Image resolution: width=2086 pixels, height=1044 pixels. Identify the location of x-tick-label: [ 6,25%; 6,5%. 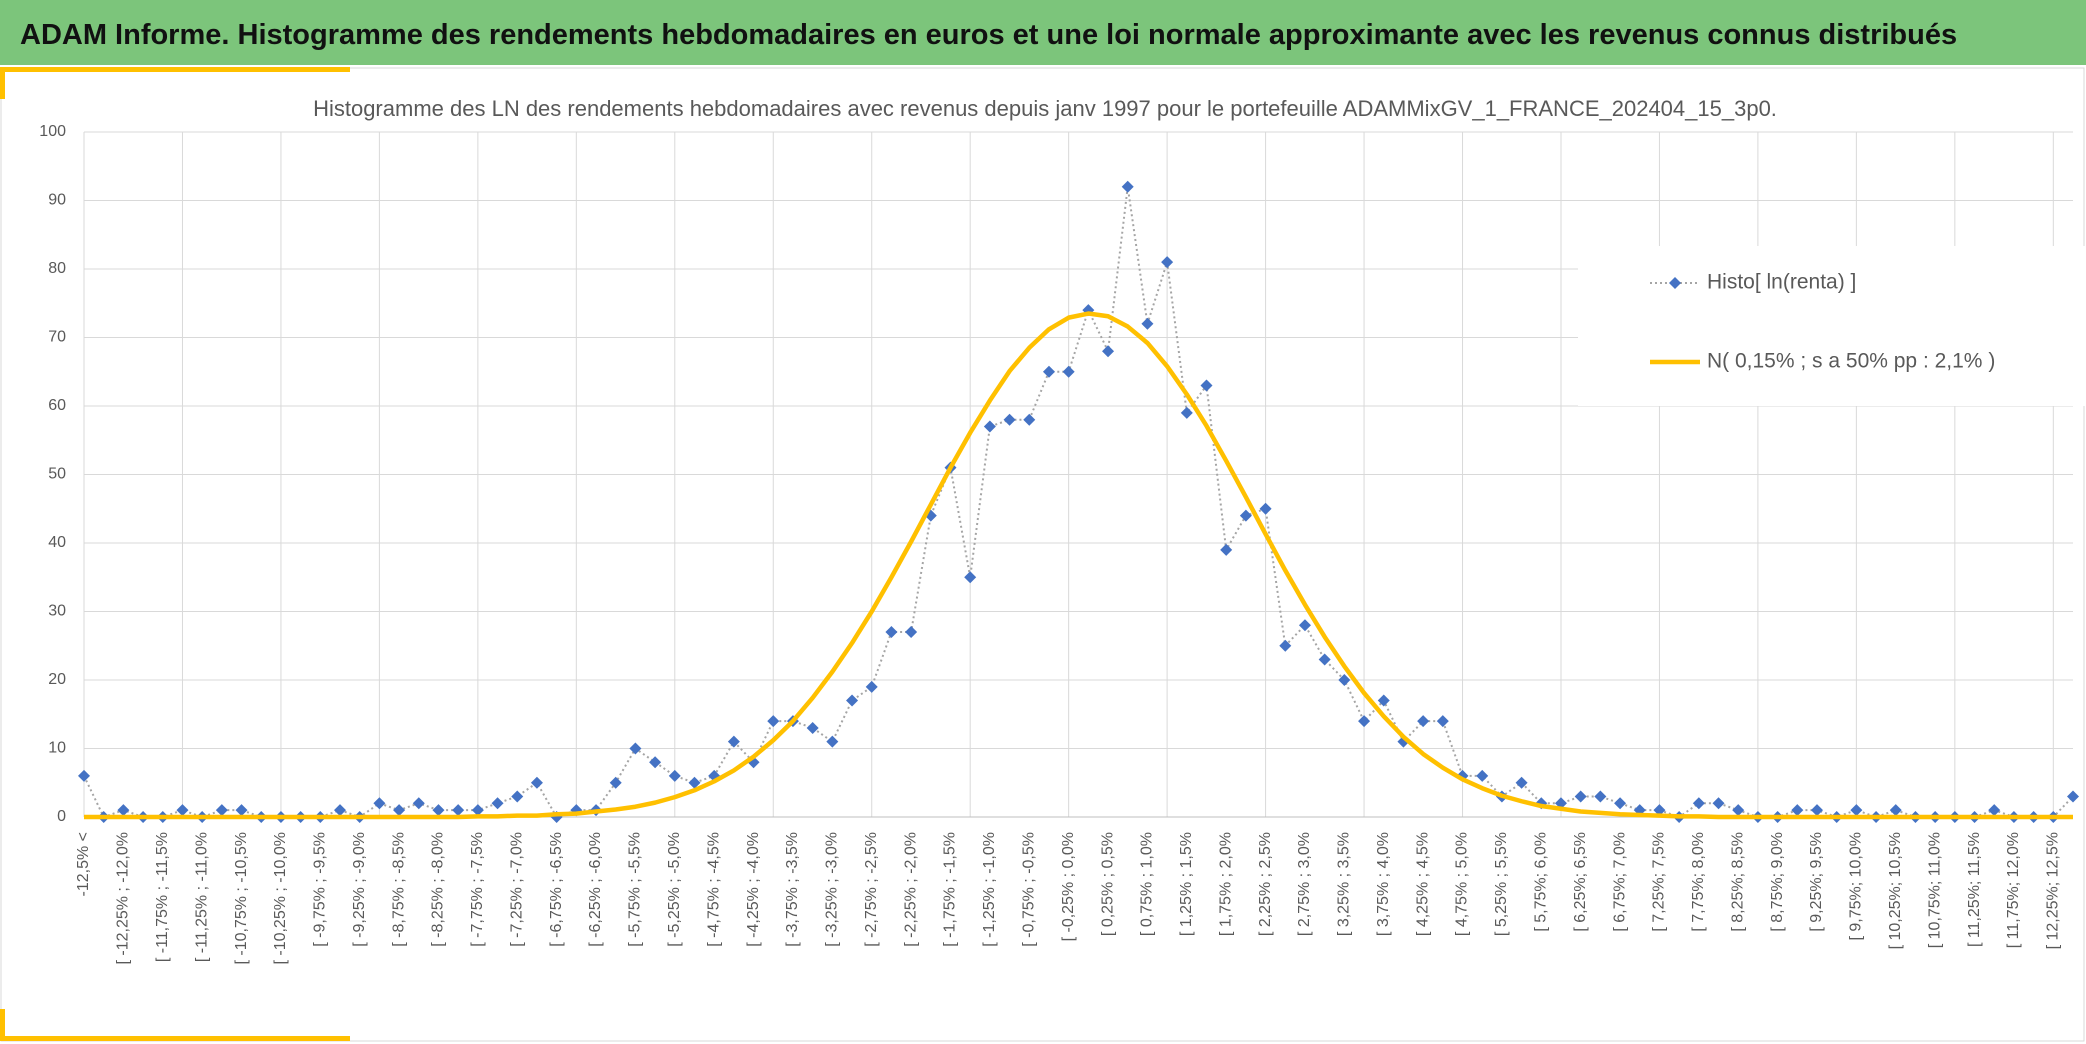
(1580, 882).